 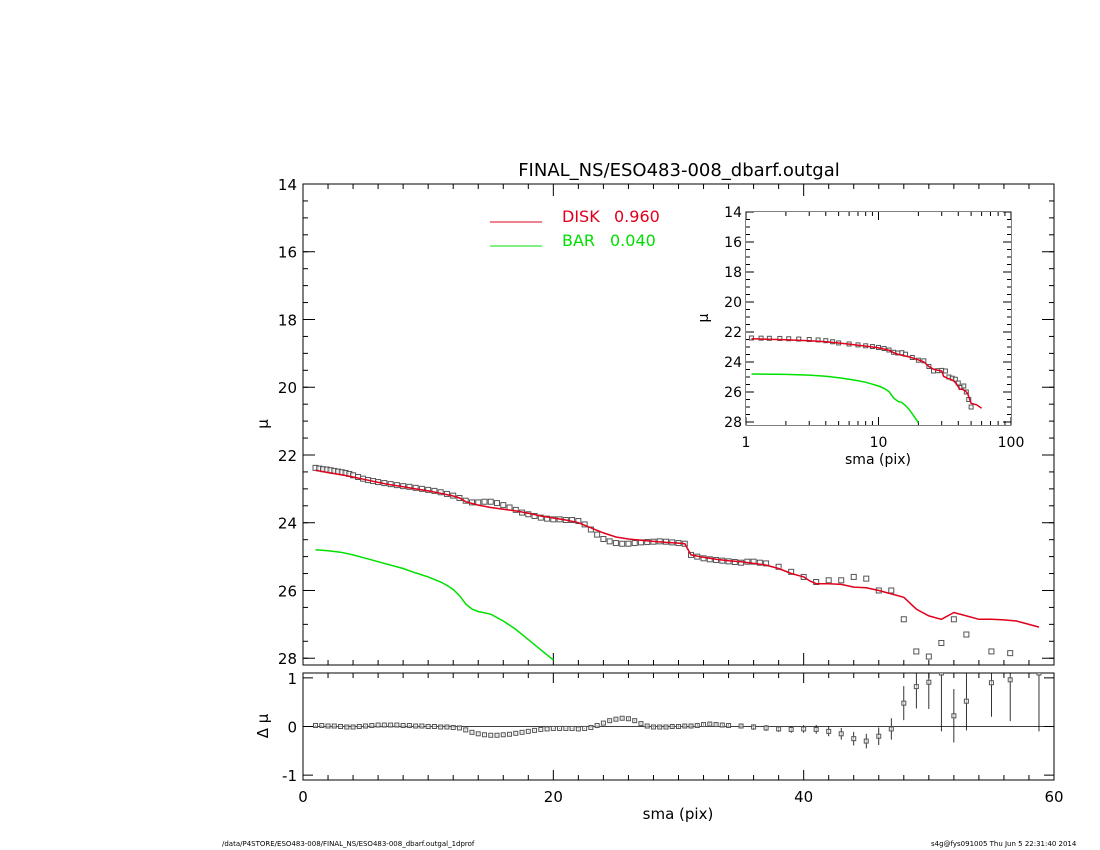 I want to click on inset-background, so click(x=878, y=318).